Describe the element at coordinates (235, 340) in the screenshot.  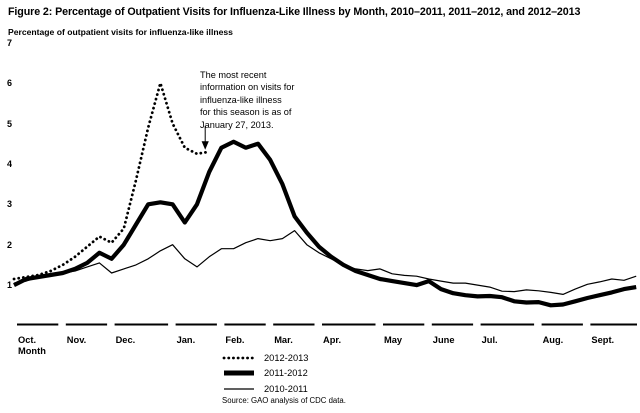
I see `x-axis-label-feb-: Feb.` at that location.